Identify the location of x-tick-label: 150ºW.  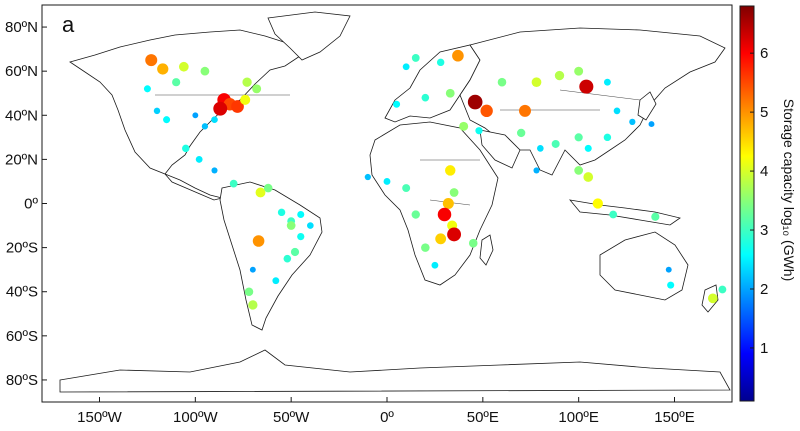
(100, 417).